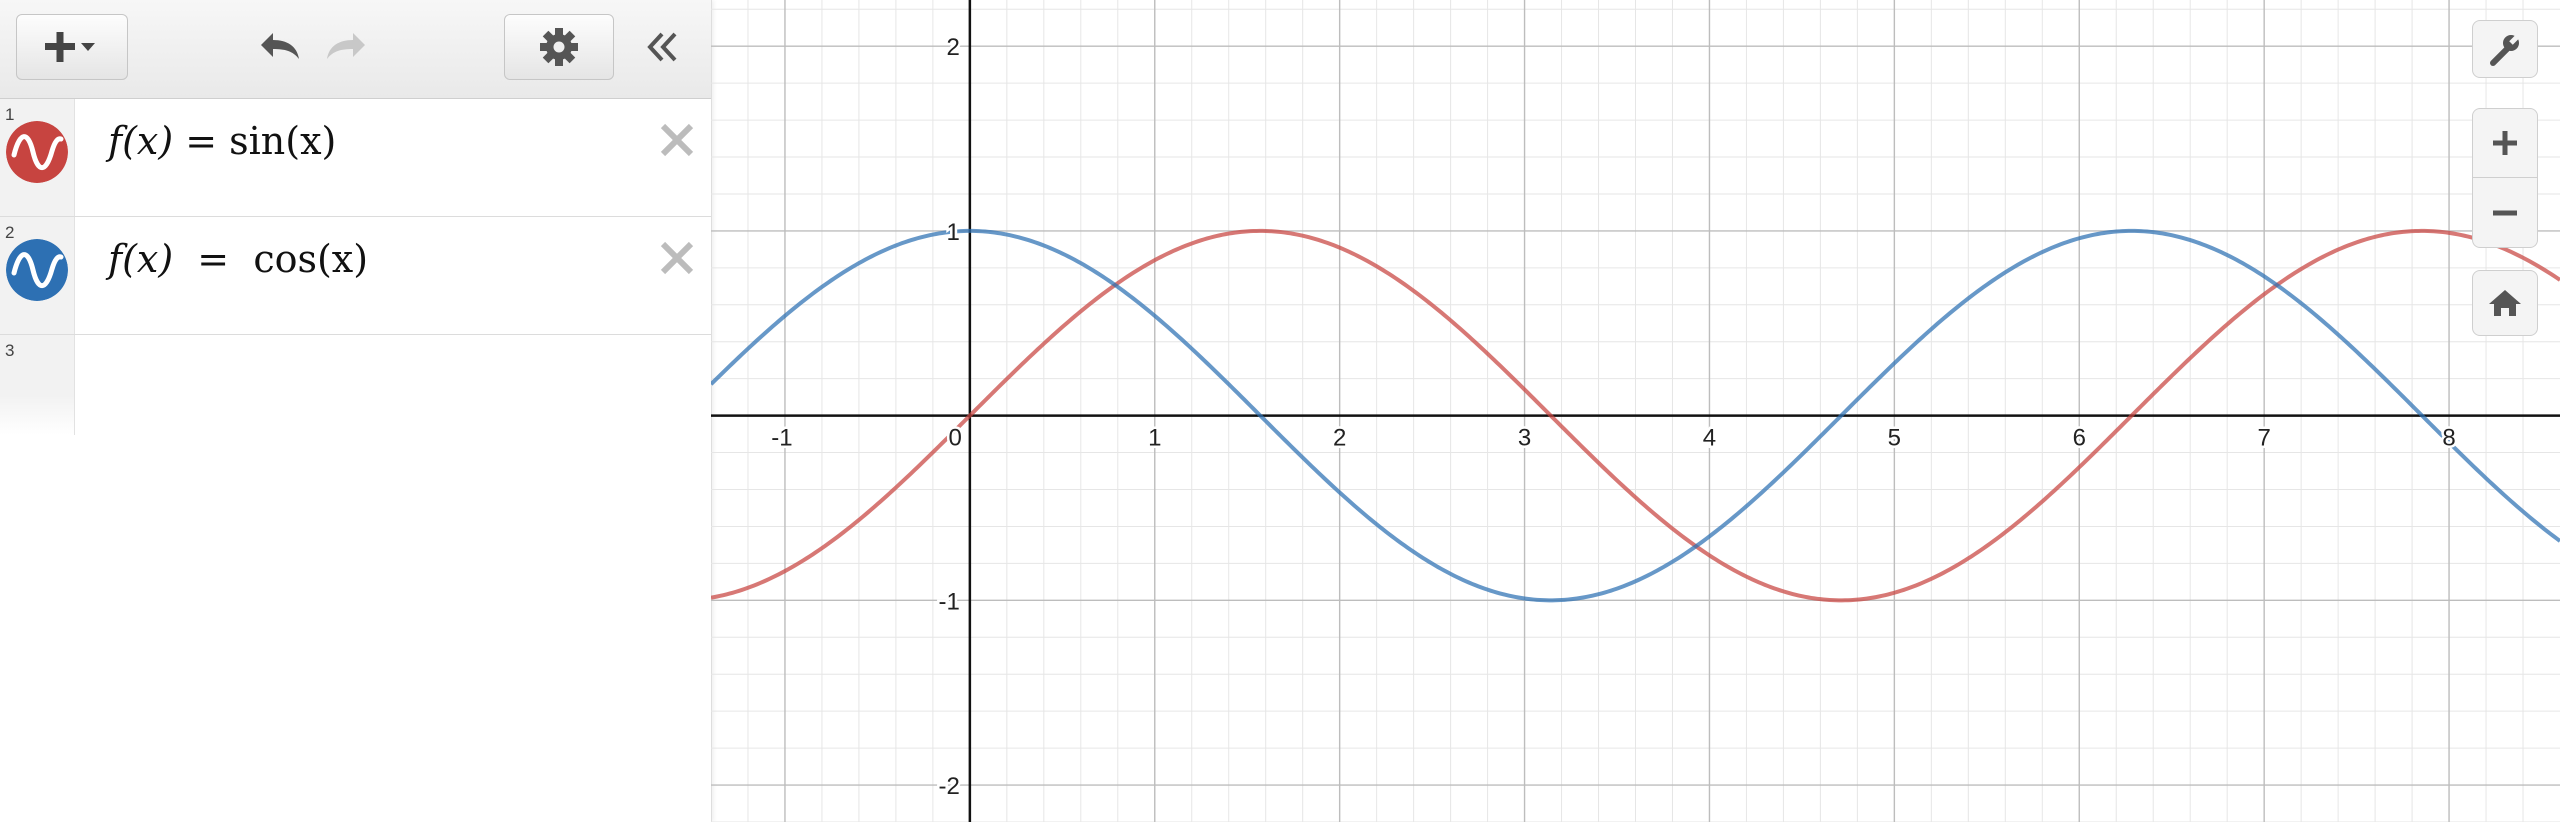  Describe the element at coordinates (949, 601) in the screenshot. I see `y-tick-label: -1` at that location.